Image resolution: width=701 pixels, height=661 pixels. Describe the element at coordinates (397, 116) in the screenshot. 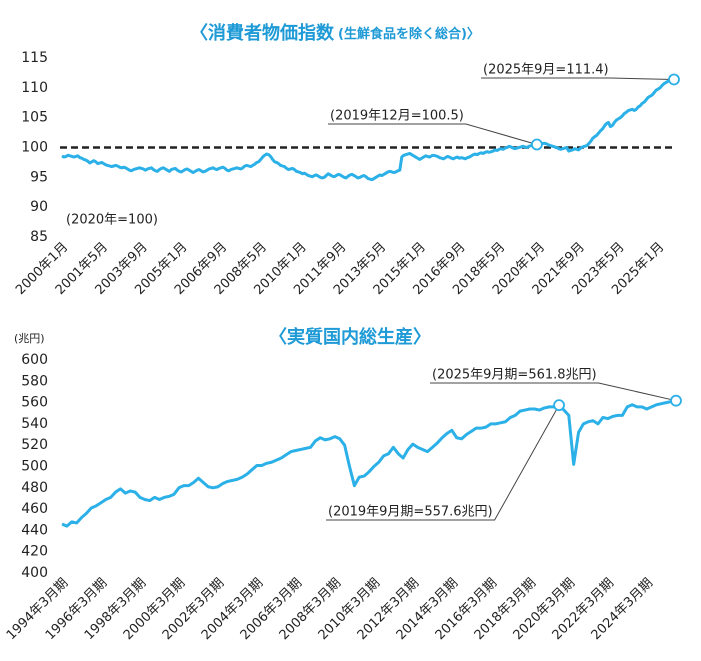

I see `annotation-label: (2019年12月=100.5)` at that location.